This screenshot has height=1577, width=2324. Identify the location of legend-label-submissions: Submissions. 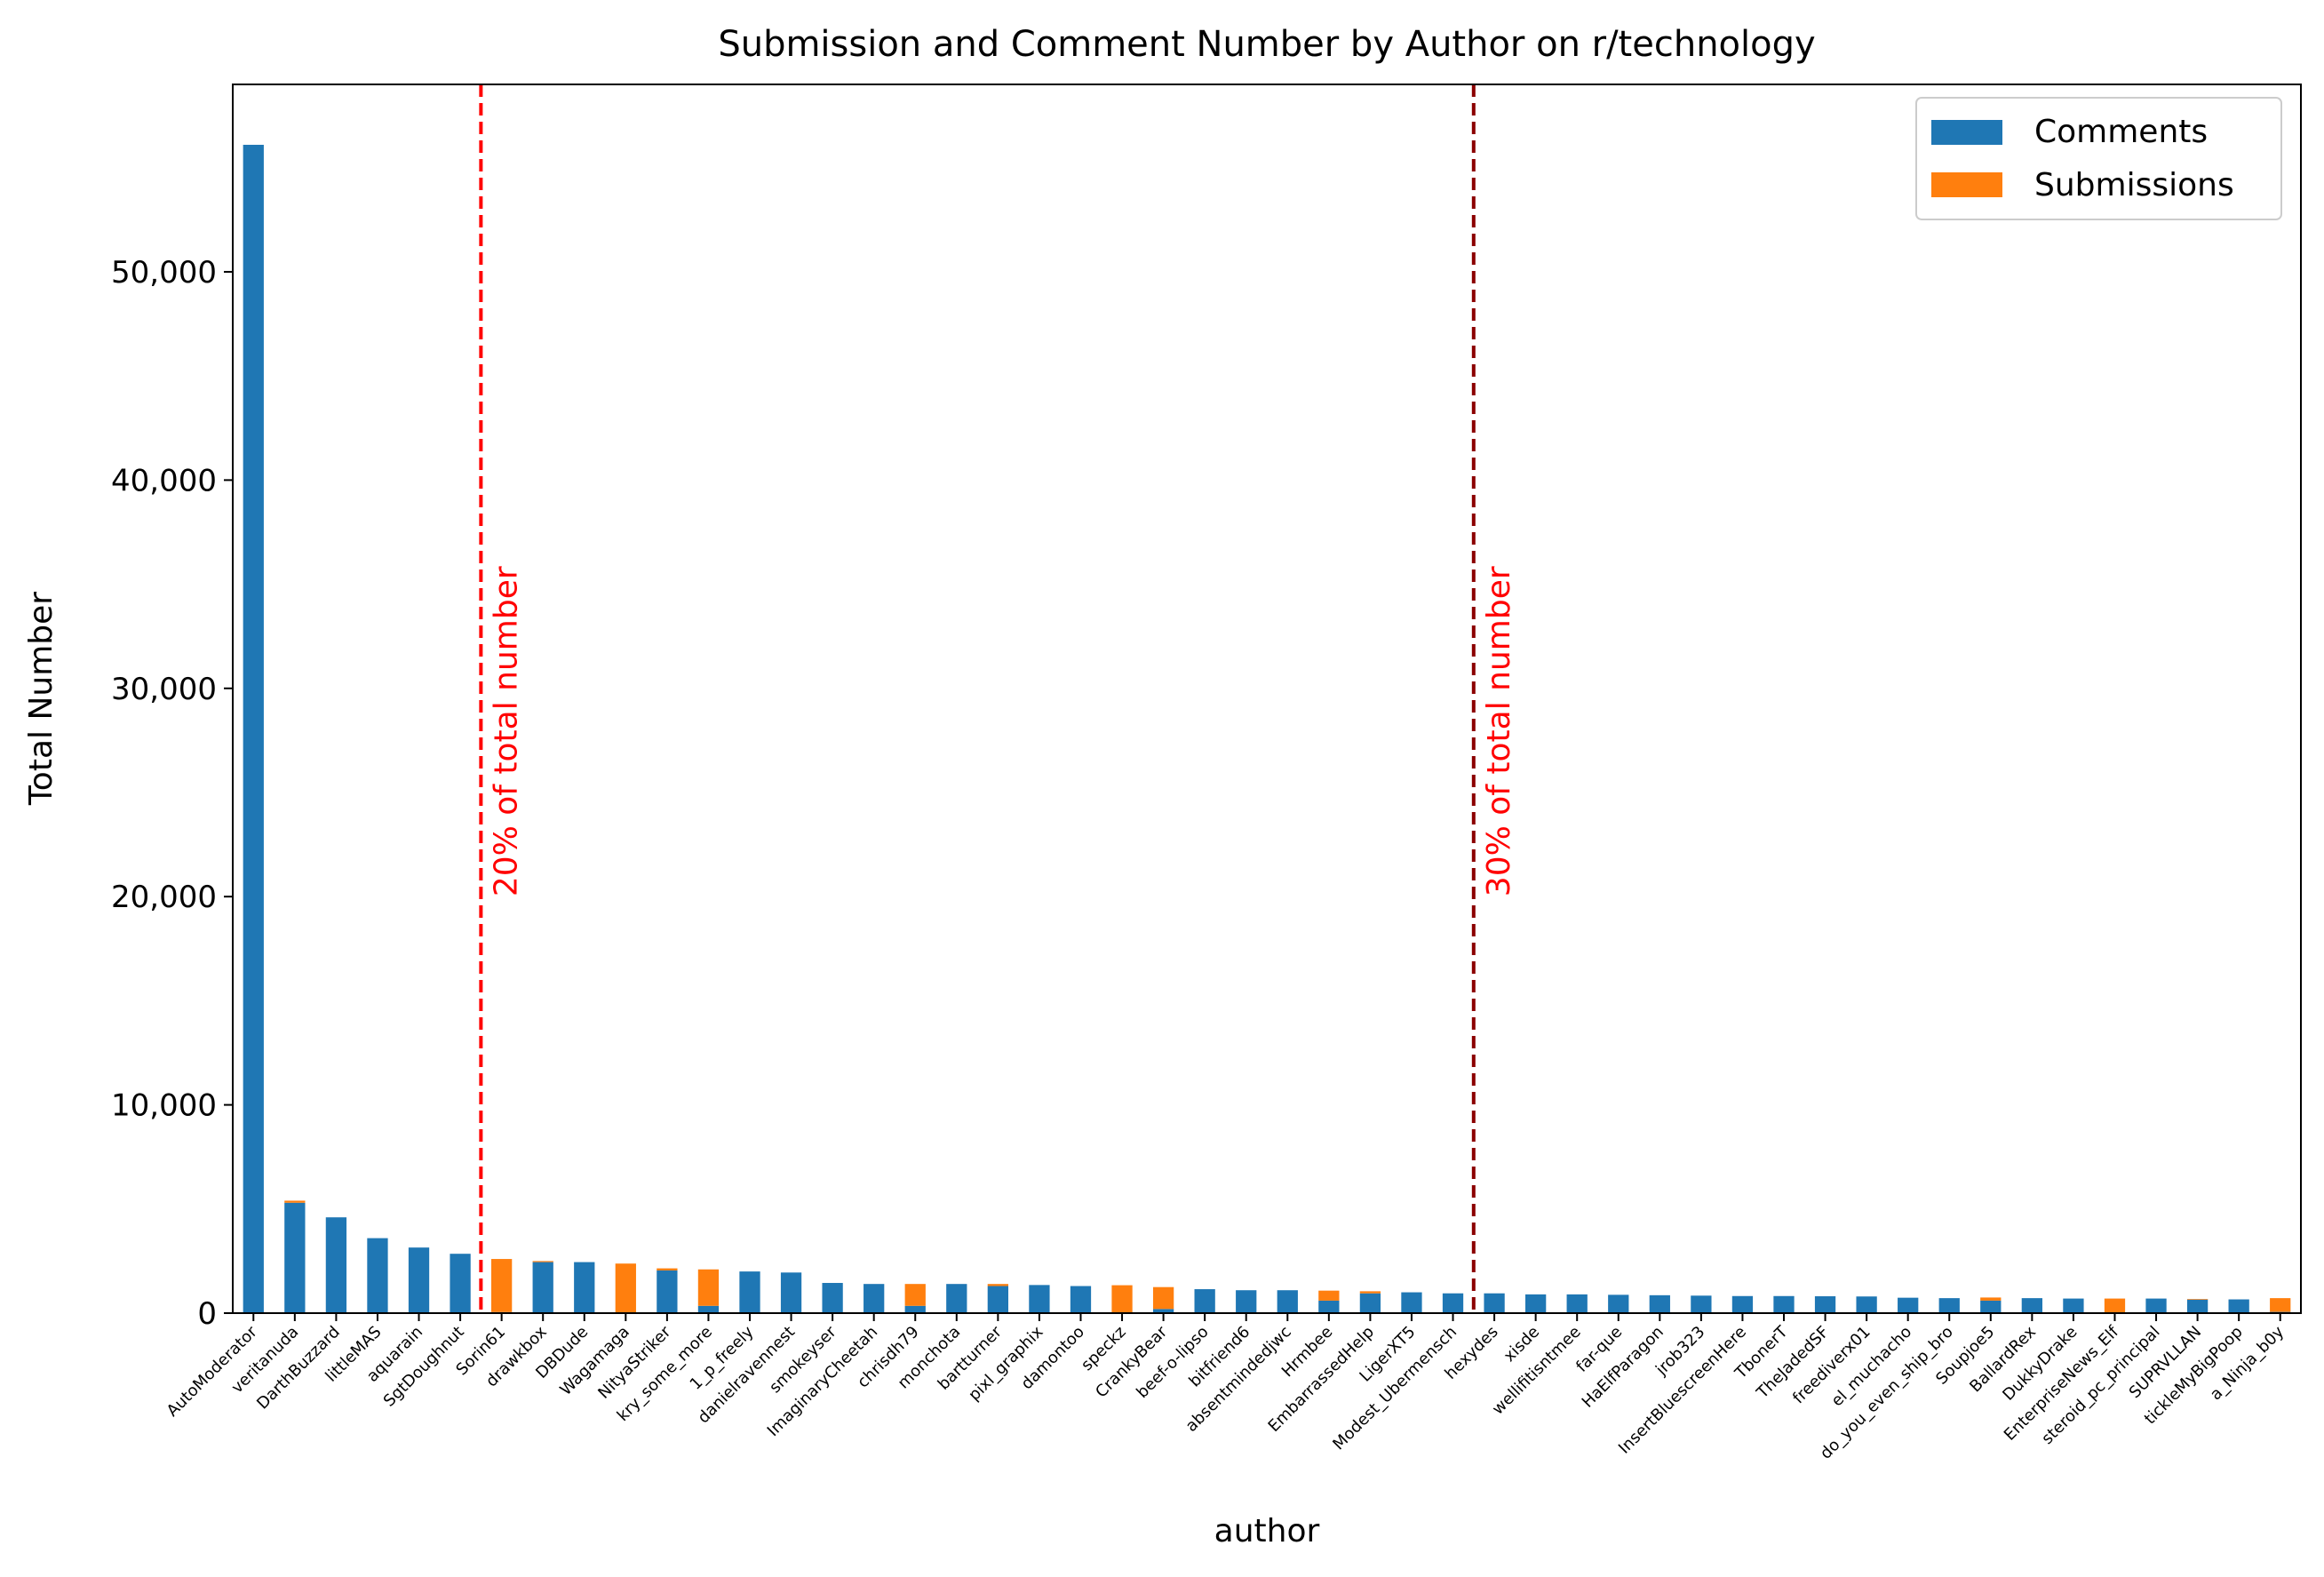
(2134, 185).